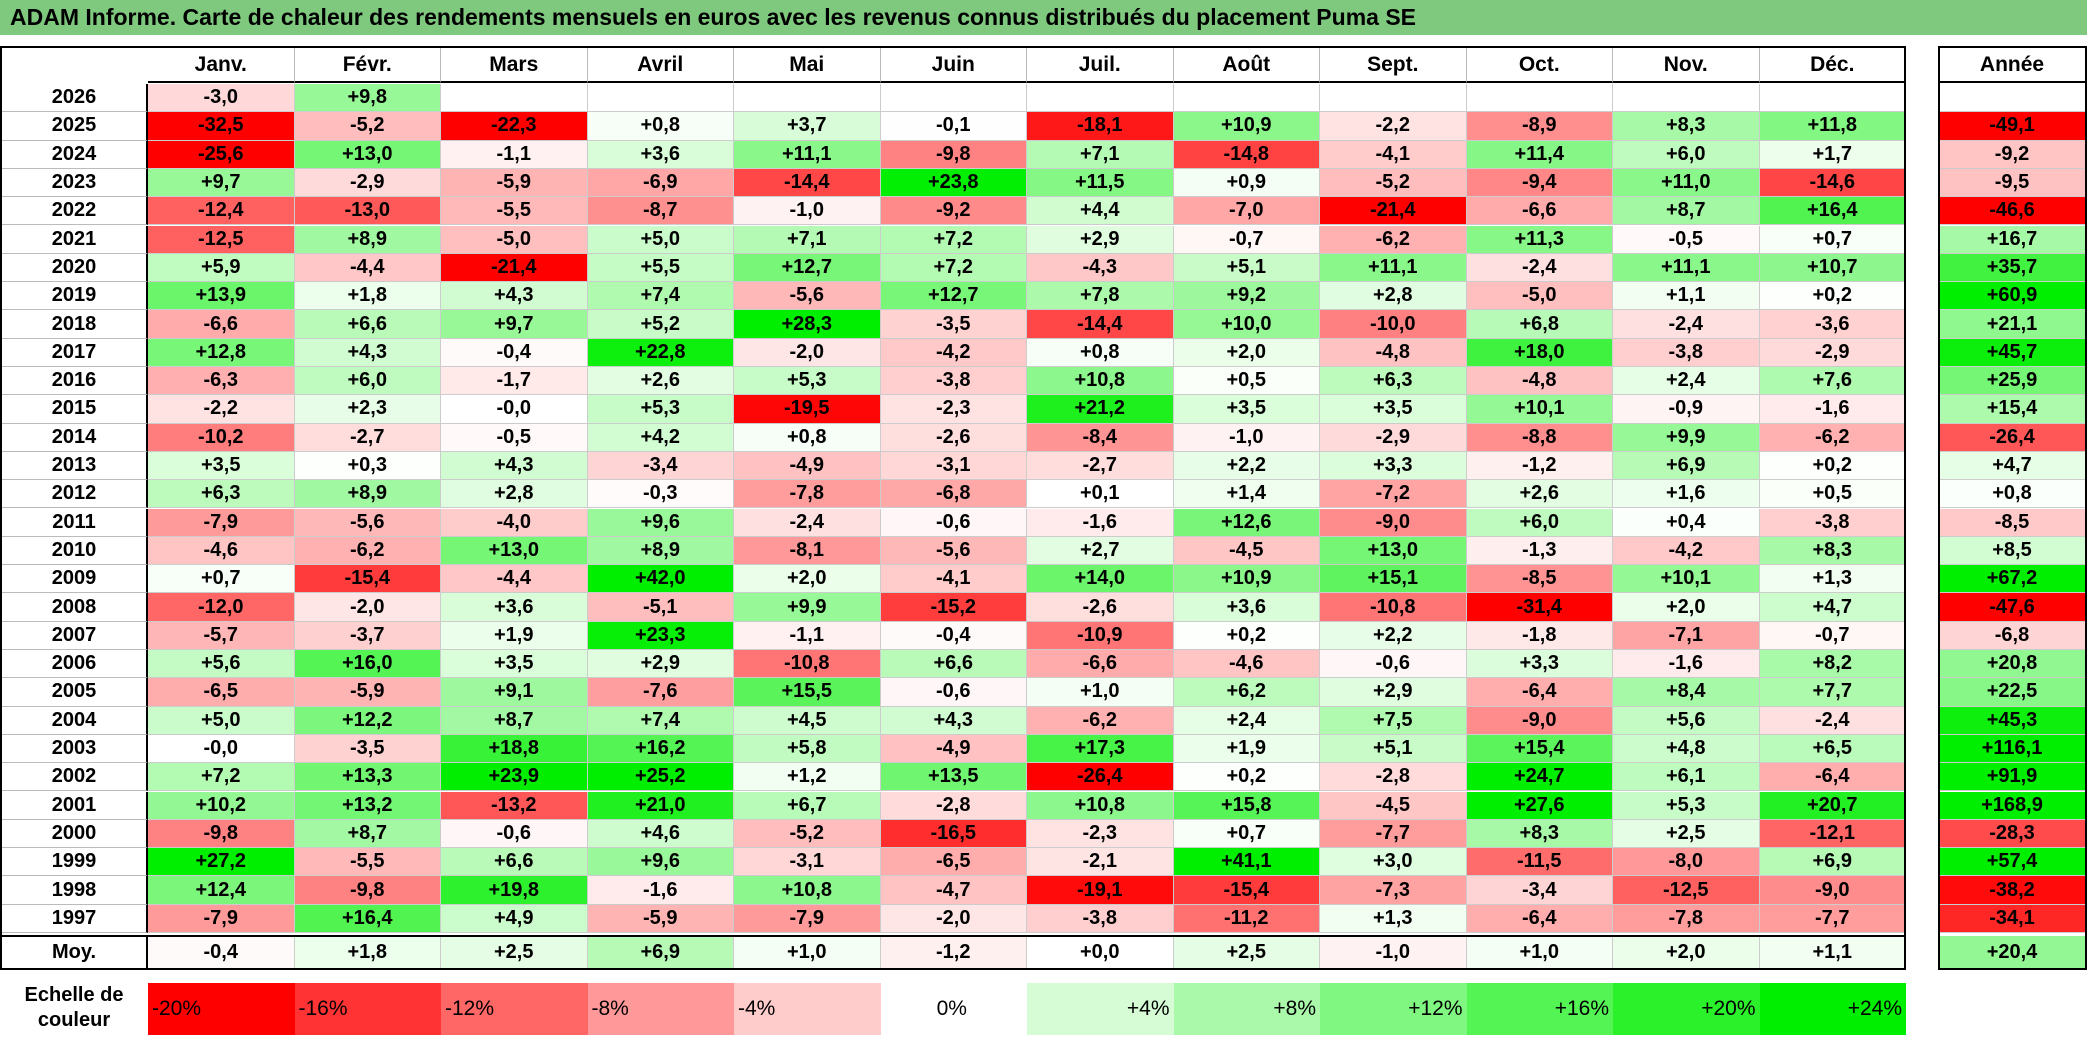 This screenshot has width=2087, height=1037. I want to click on heatmap-cell: +1,3, so click(1832, 579).